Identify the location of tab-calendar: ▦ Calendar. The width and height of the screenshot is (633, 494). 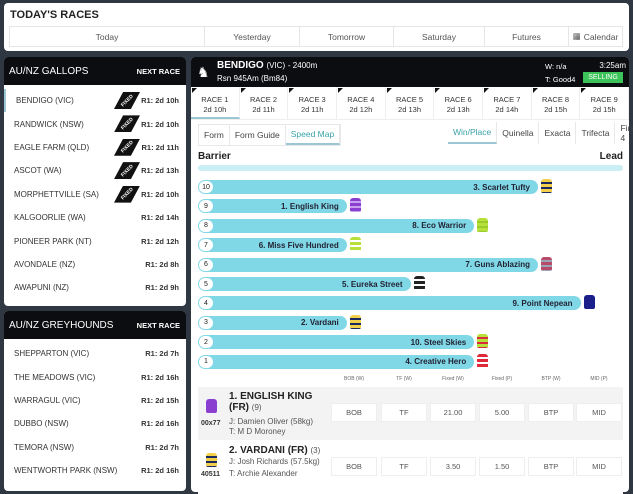
(595, 36).